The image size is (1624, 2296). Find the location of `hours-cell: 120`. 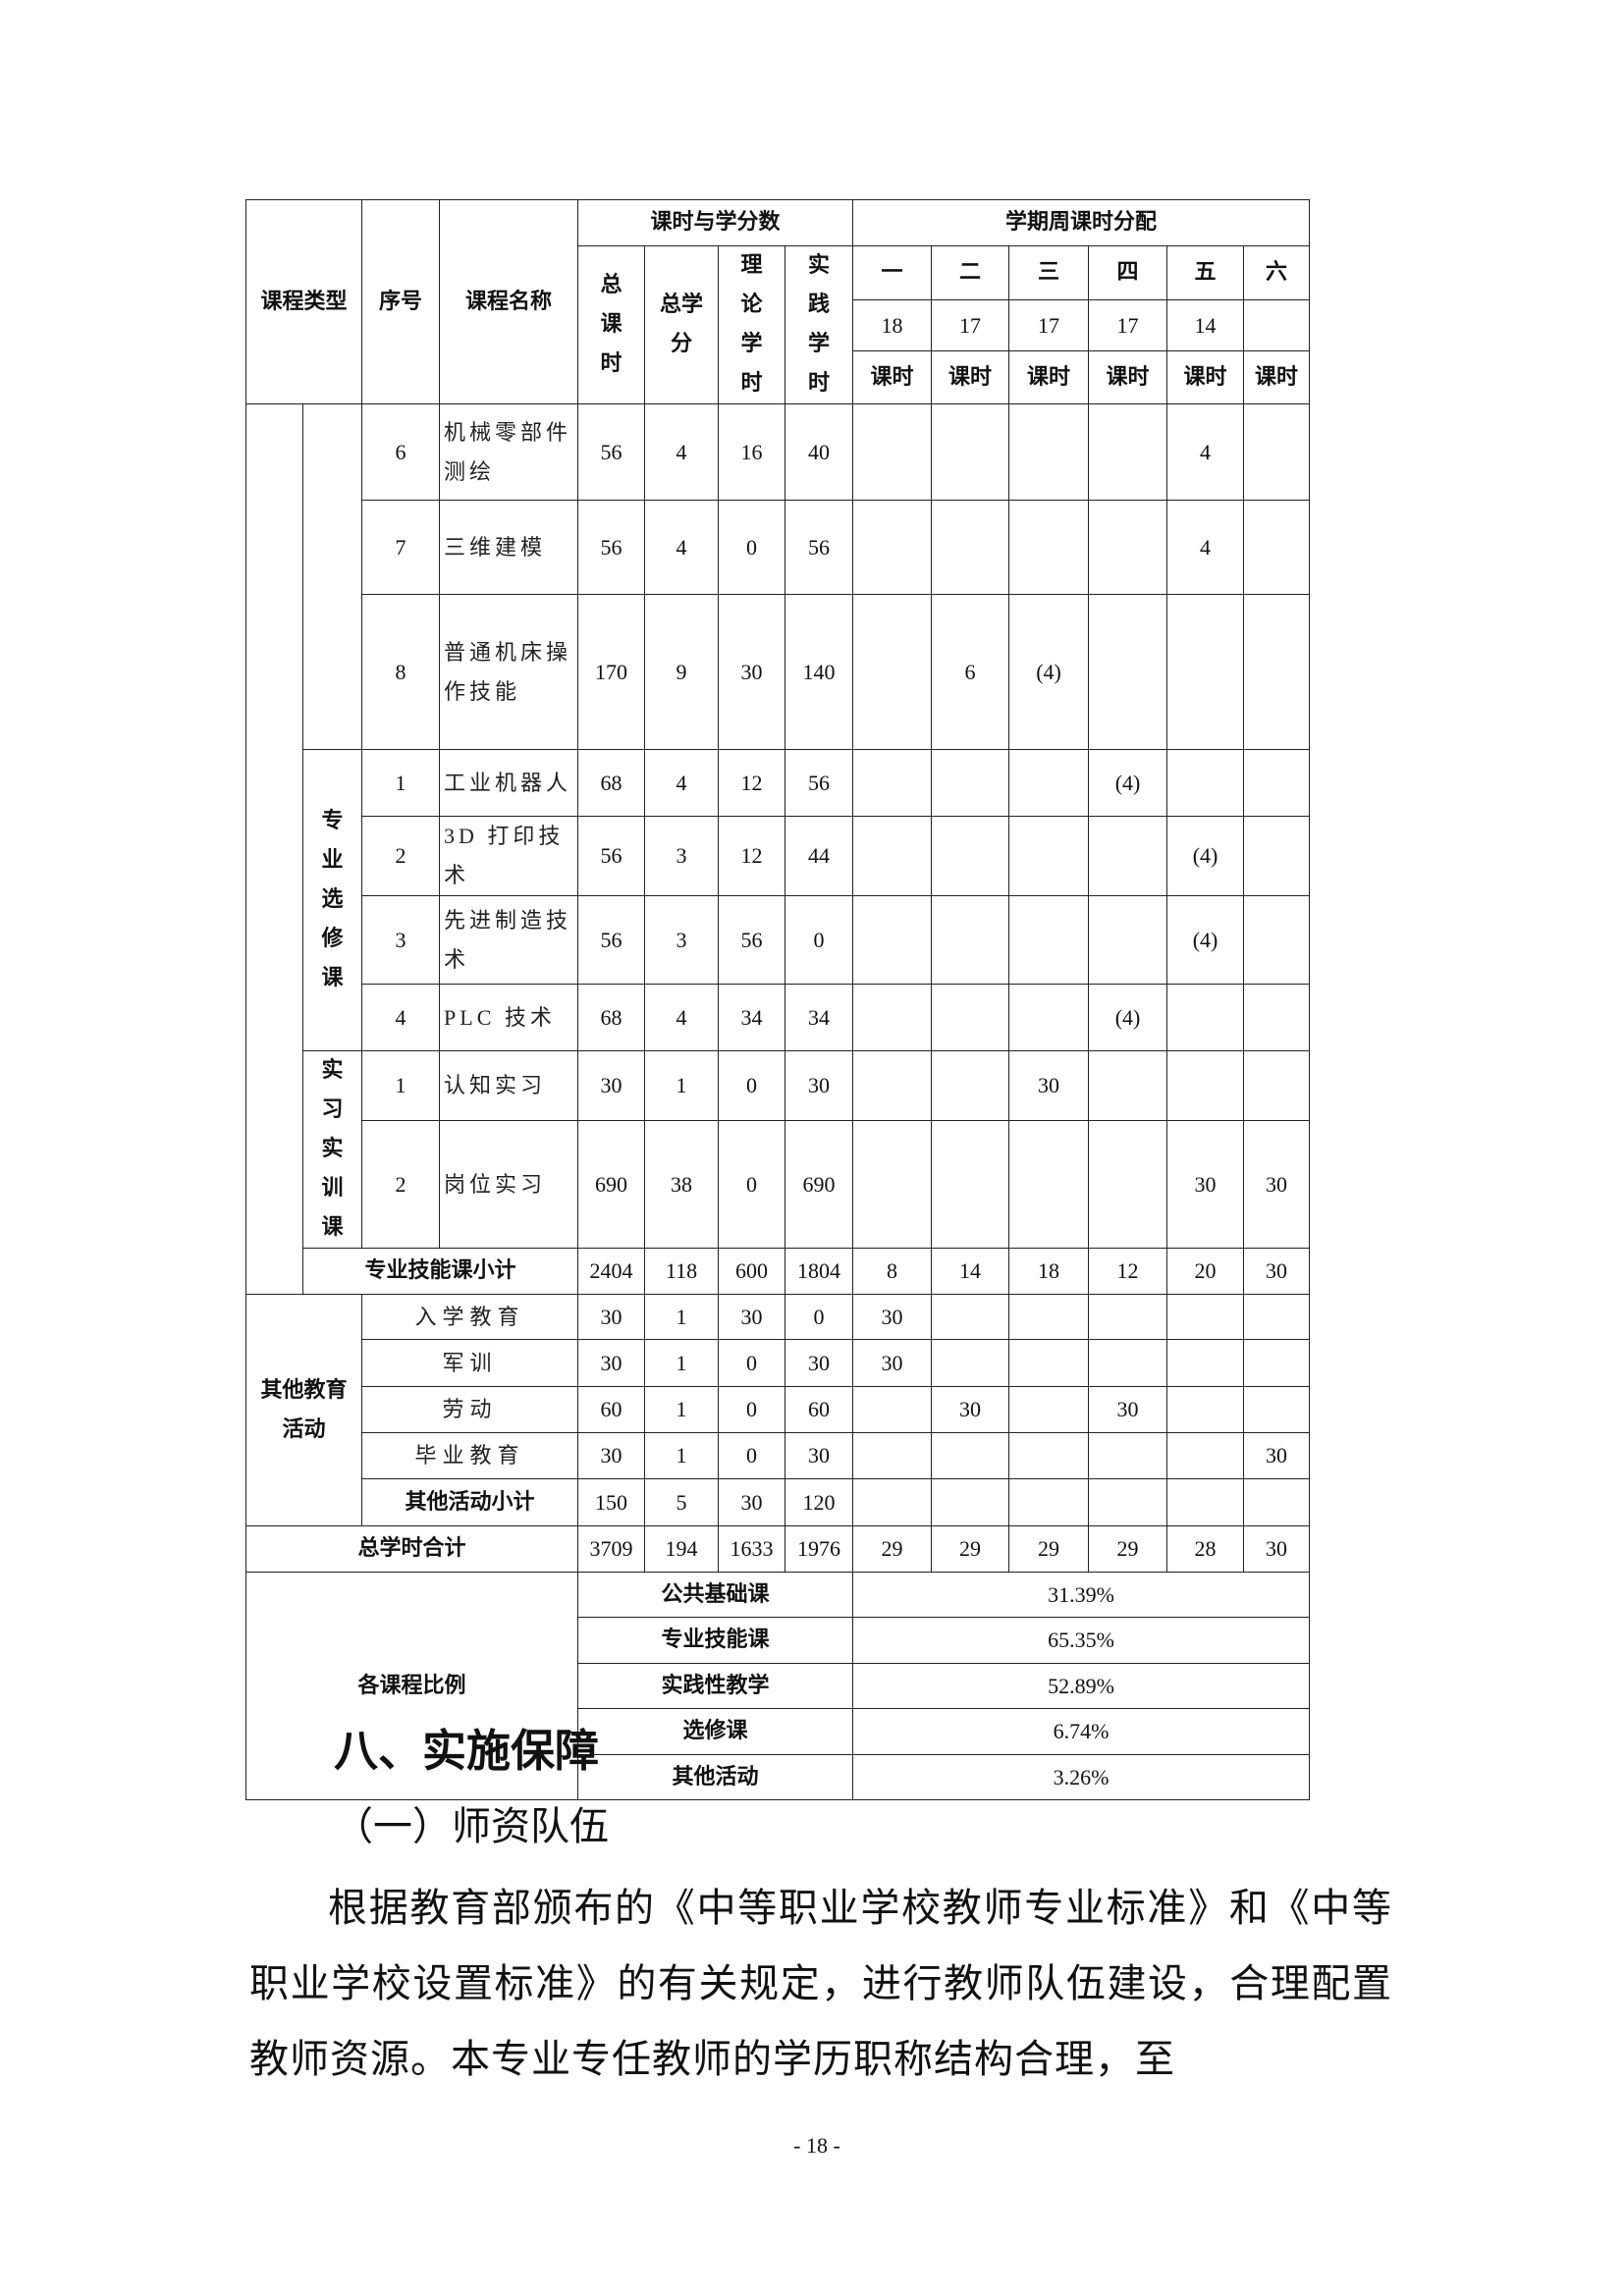

hours-cell: 120 is located at coordinates (819, 1502).